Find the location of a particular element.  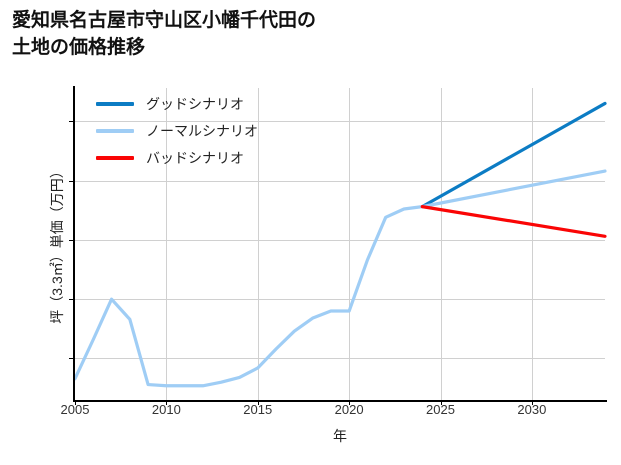

x-tick-label: 2015 is located at coordinates (258, 409).